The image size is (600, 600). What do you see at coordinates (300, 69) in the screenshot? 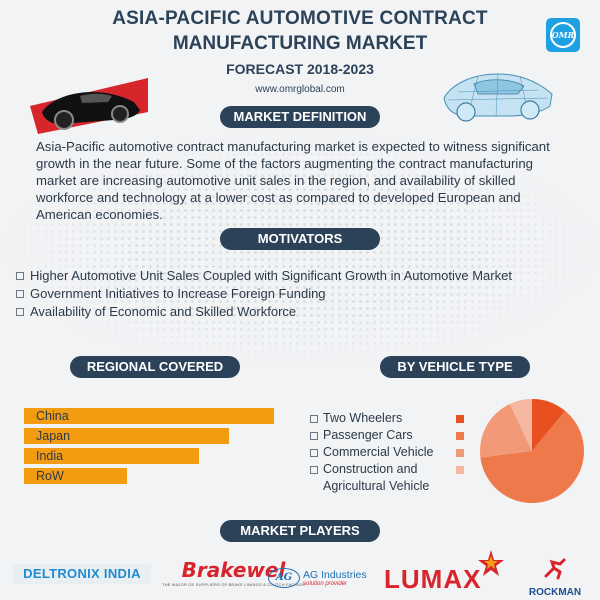
I see `forecast-subtitle: FORECAST 2018-2023` at bounding box center [300, 69].